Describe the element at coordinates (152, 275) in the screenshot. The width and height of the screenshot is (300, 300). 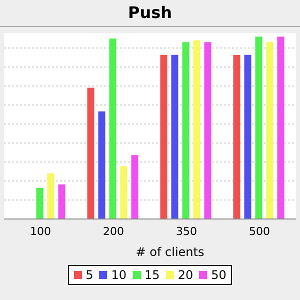
I see `legend-label: 15` at that location.